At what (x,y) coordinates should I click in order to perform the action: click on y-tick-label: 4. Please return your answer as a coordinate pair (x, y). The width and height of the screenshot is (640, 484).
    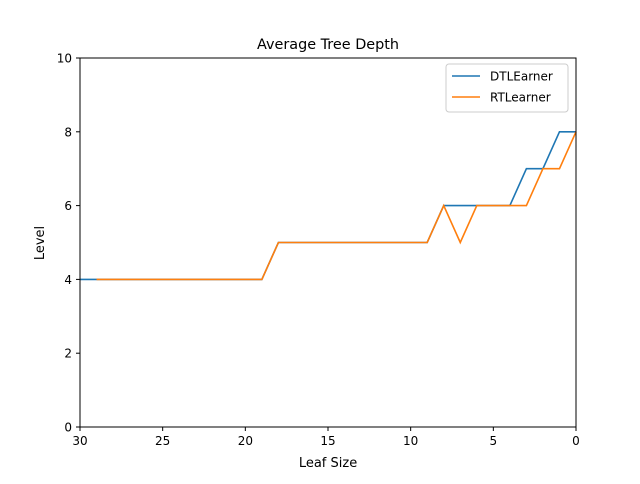
    Looking at the image, I should click on (68, 280).